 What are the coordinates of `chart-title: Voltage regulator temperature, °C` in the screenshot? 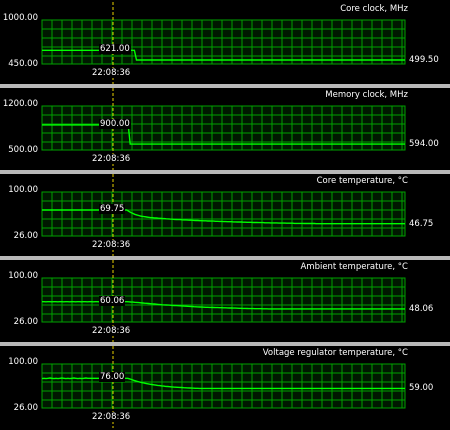 It's located at (335, 353).